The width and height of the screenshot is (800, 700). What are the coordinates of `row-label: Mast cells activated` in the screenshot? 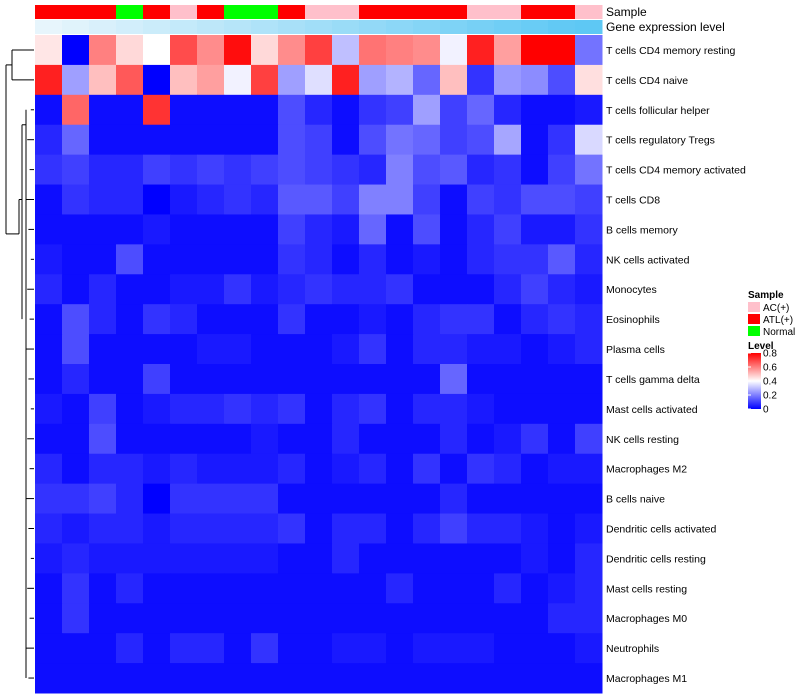 It's located at (652, 410).